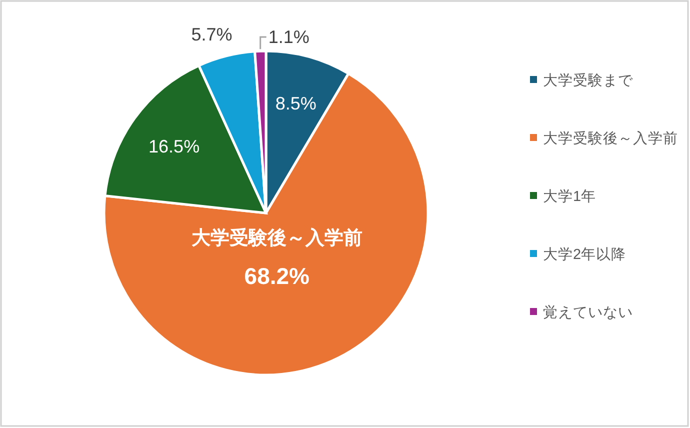 Image resolution: width=690 pixels, height=428 pixels. I want to click on legend-label: 大学受験後～入学前, so click(610, 138).